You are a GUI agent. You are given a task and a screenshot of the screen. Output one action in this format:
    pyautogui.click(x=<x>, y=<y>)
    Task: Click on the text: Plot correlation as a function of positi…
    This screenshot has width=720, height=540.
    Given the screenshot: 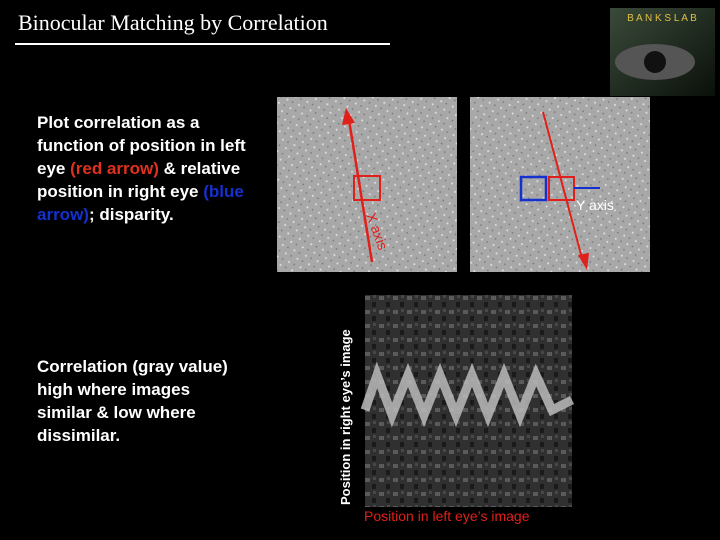 What is the action you would take?
    pyautogui.click(x=141, y=145)
    